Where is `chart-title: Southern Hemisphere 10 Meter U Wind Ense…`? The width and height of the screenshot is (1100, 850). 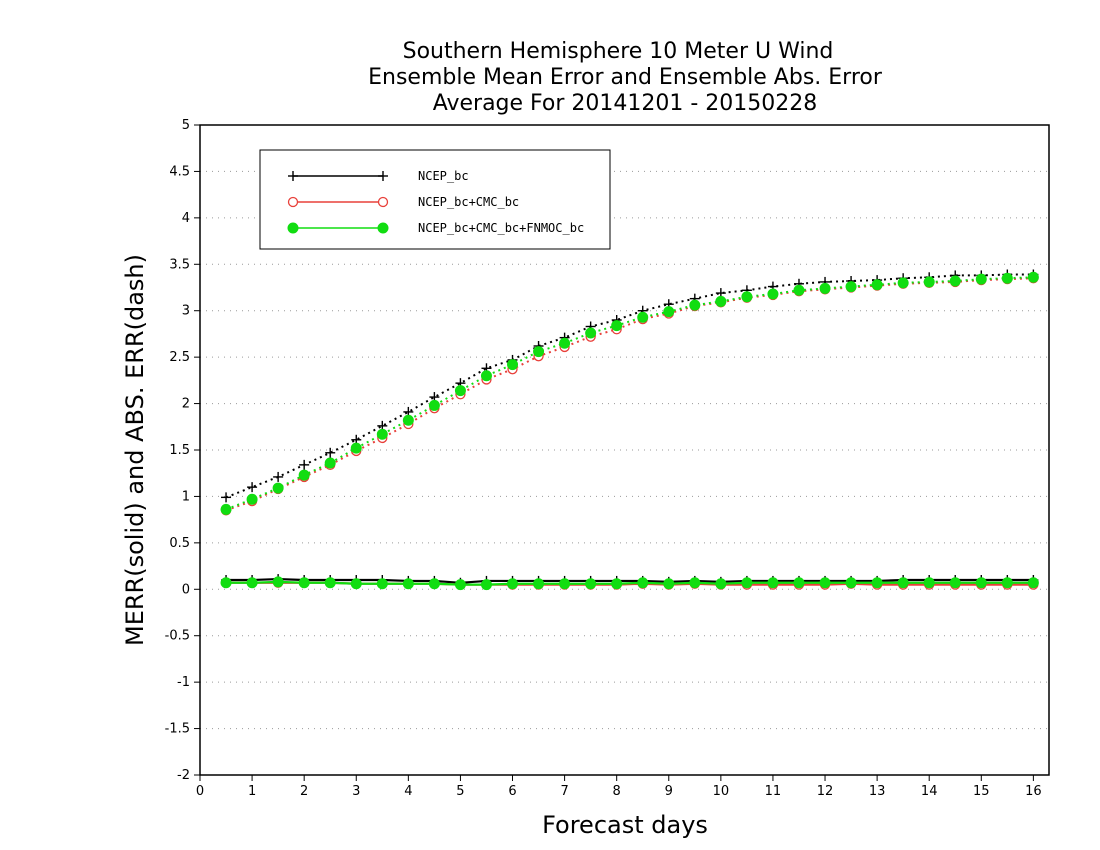 chart-title: Southern Hemisphere 10 Meter U Wind Ense… is located at coordinates (625, 77).